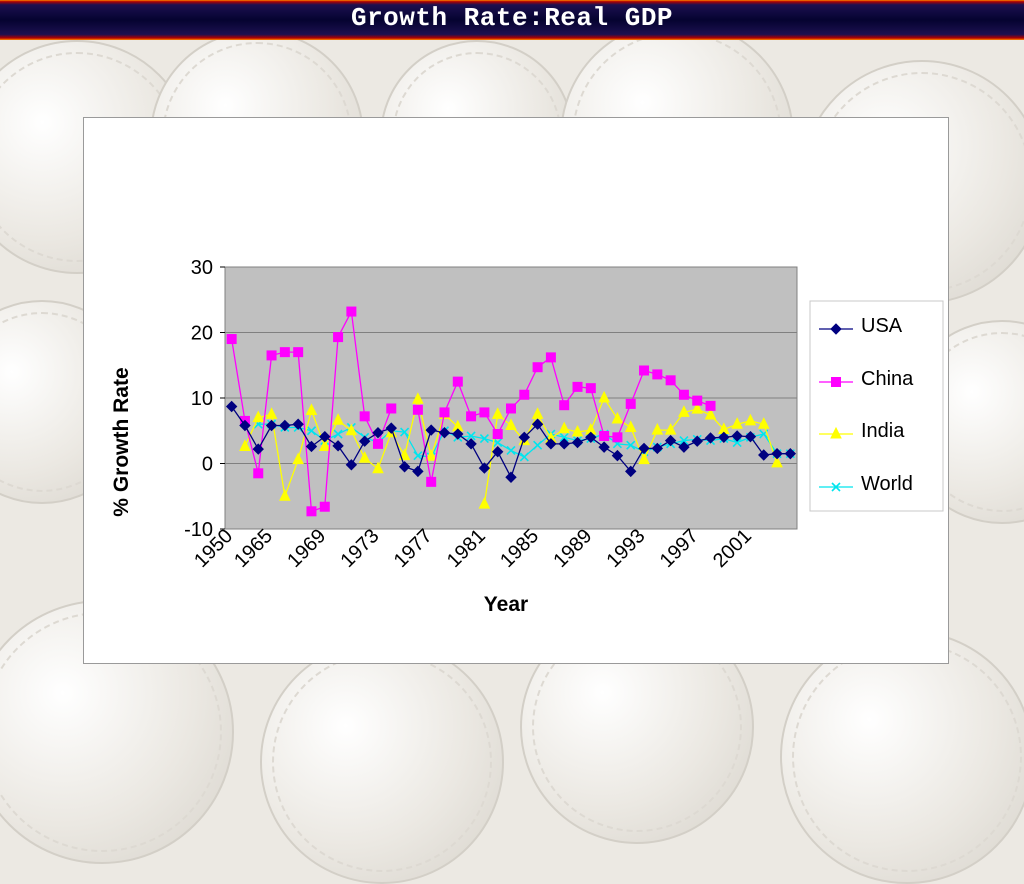  I want to click on series-china, so click(471, 411).